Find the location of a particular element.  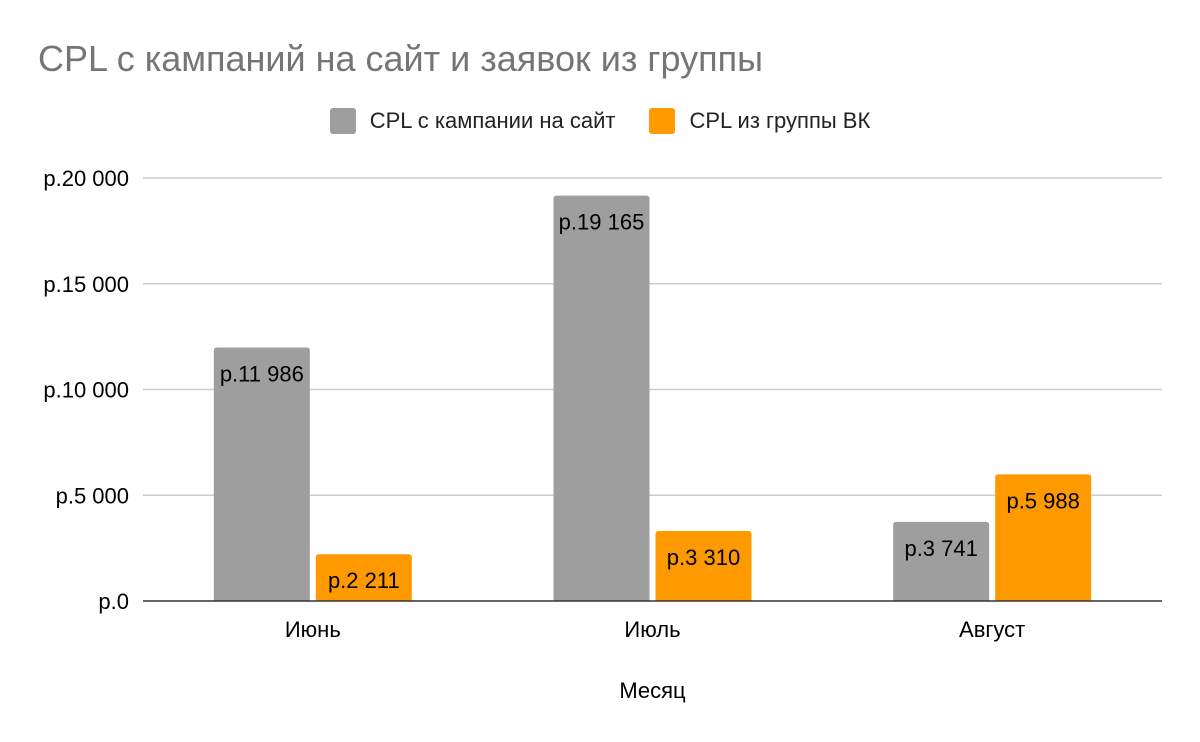

legend-item-site: CPL с кампании на сайт is located at coordinates (472, 121).